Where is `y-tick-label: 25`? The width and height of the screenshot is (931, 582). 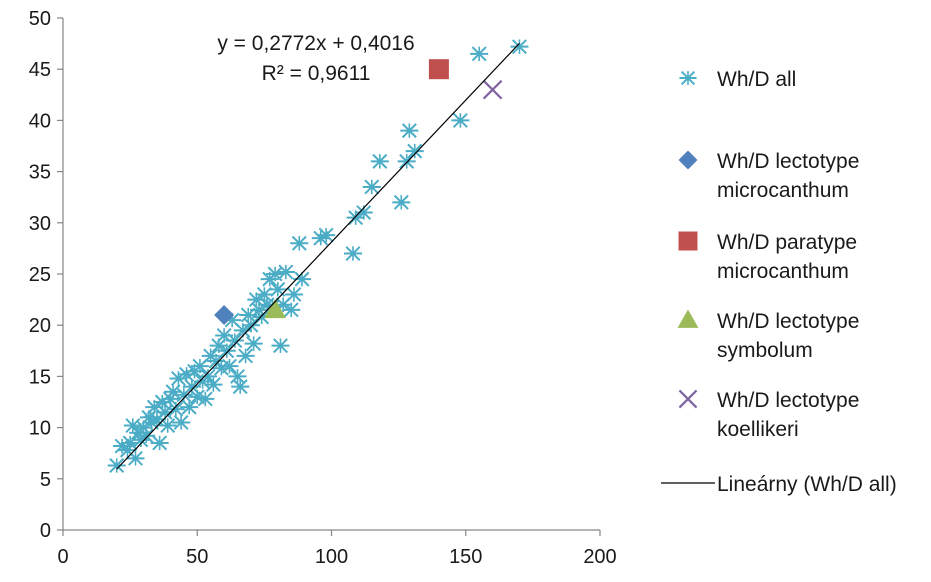 y-tick-label: 25 is located at coordinates (40, 275).